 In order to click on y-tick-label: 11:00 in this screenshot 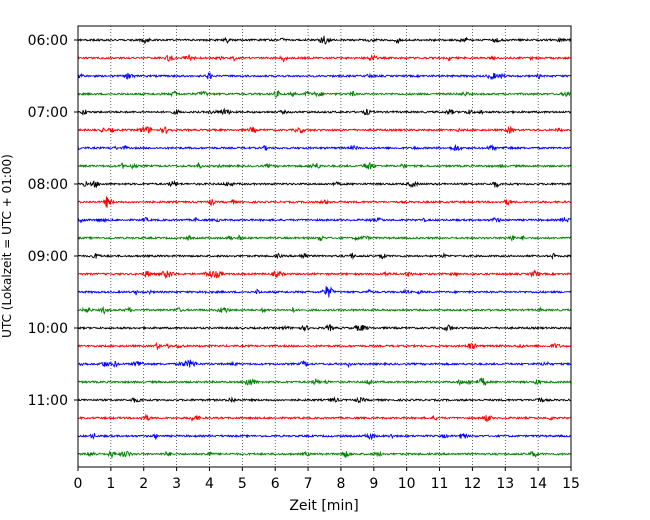, I will do `click(48, 401)`.